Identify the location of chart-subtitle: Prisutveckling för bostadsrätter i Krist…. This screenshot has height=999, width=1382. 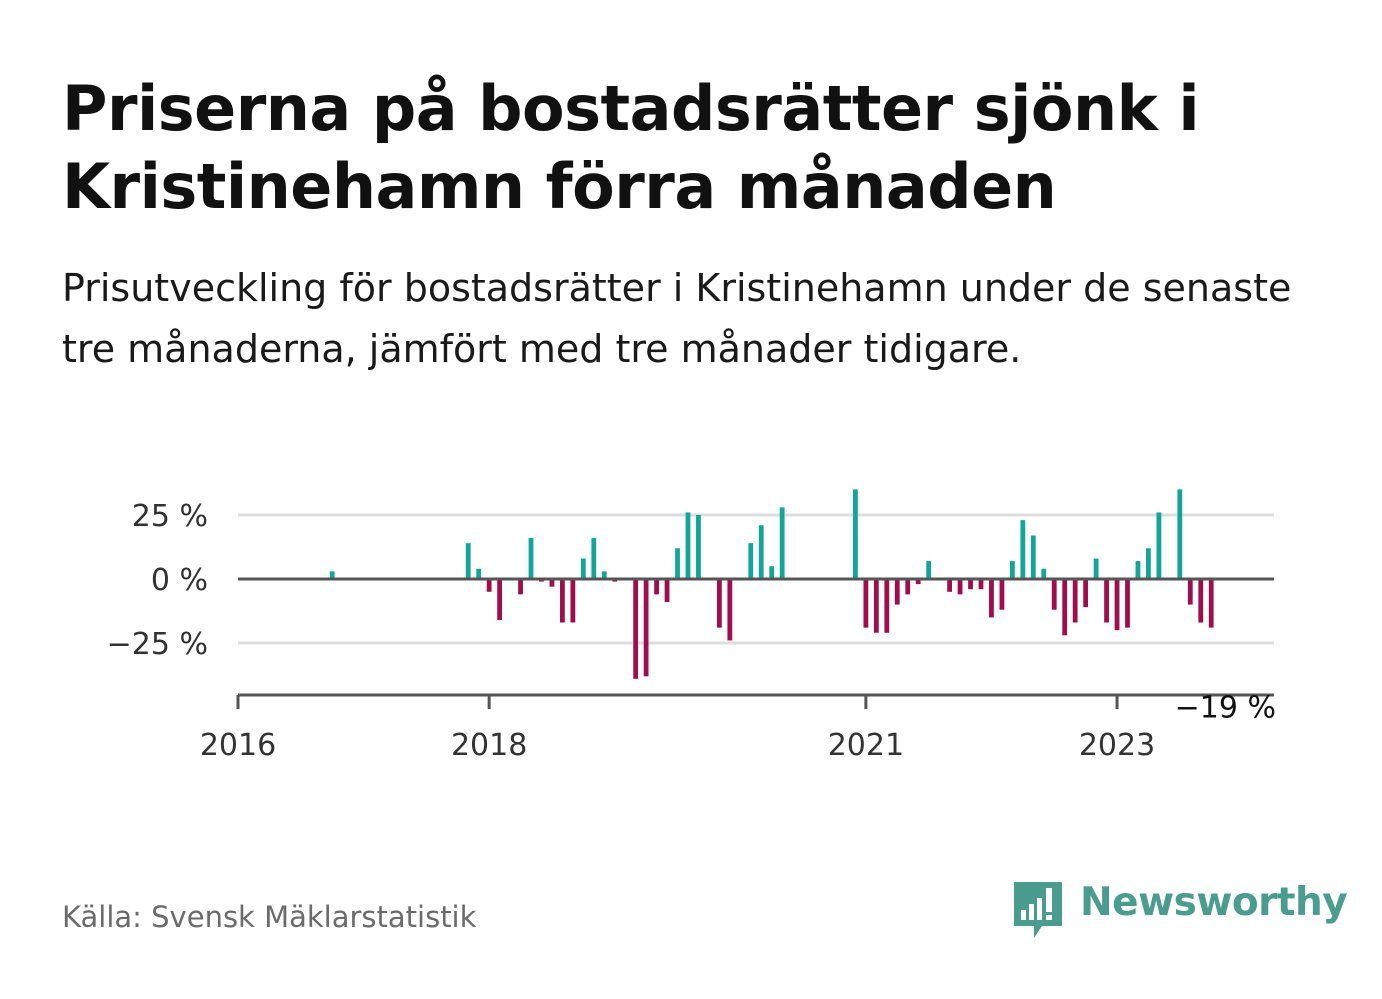
(677, 318).